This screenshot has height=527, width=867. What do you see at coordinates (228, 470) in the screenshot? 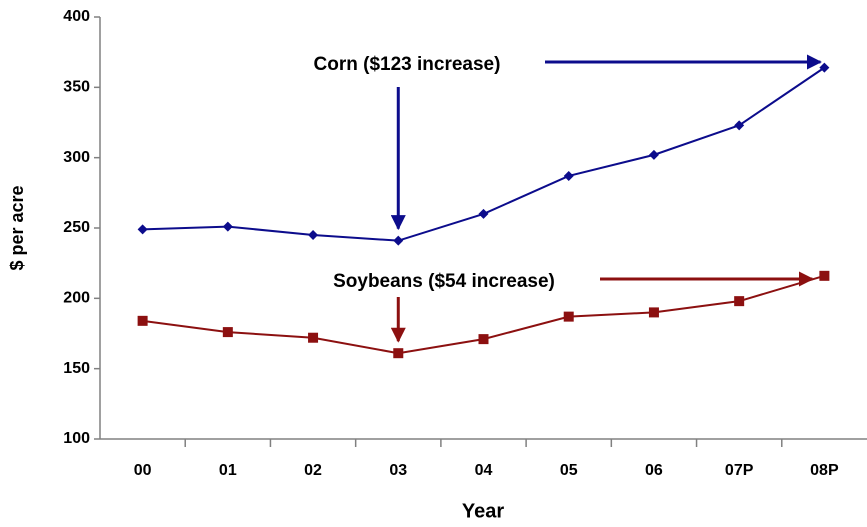
I see `x-tick-label: 01` at bounding box center [228, 470].